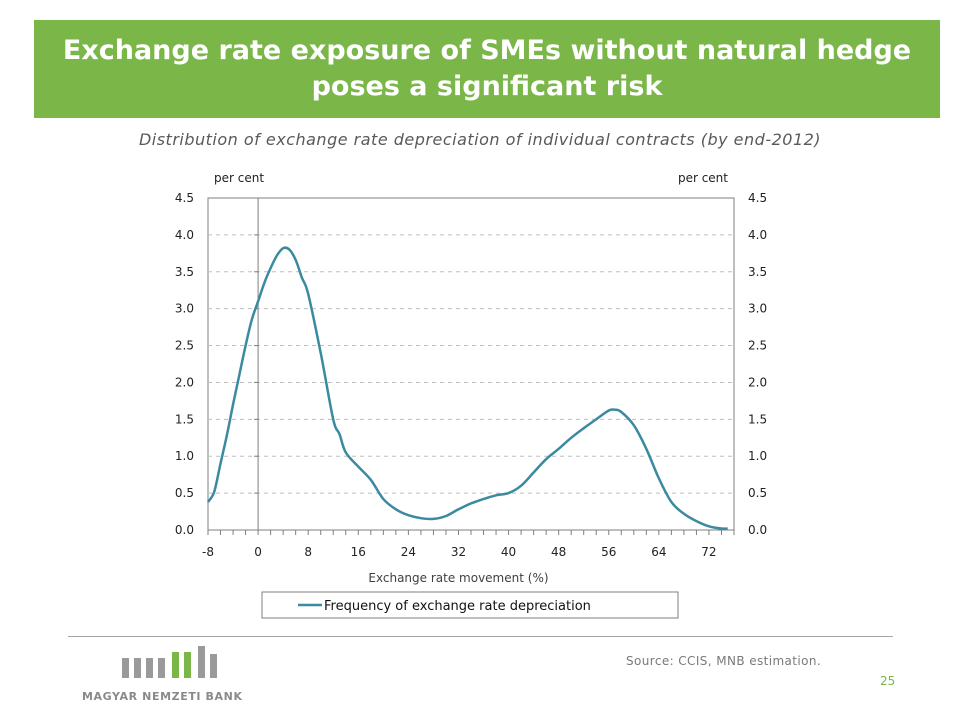  Describe the element at coordinates (757, 346) in the screenshot. I see `y-tick-label-right: 2.5` at that location.